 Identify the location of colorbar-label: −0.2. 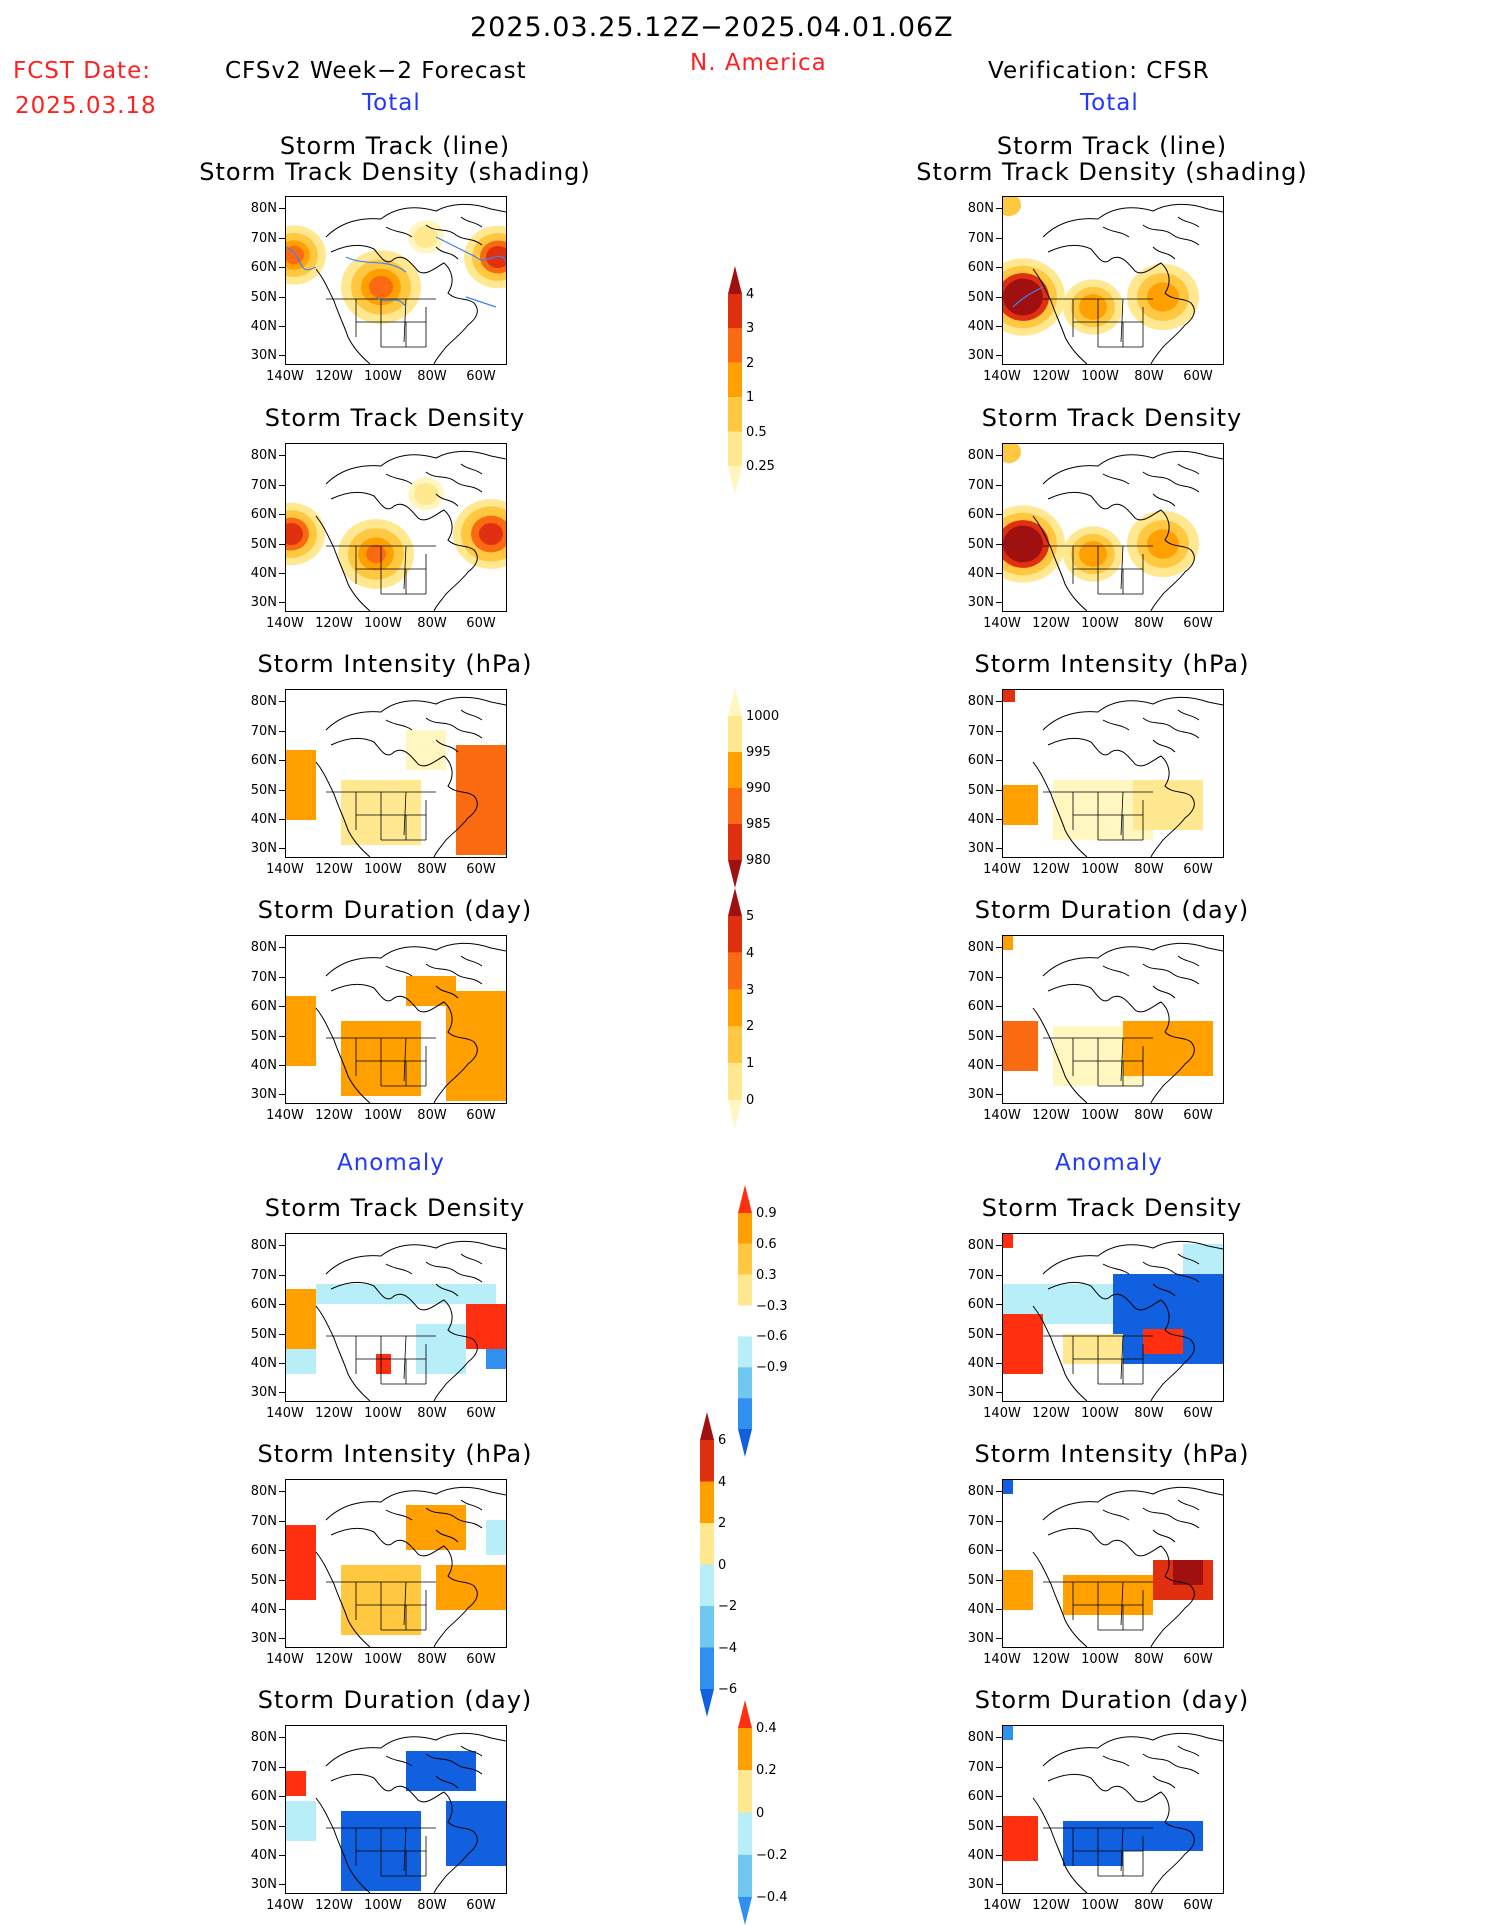
(772, 1855).